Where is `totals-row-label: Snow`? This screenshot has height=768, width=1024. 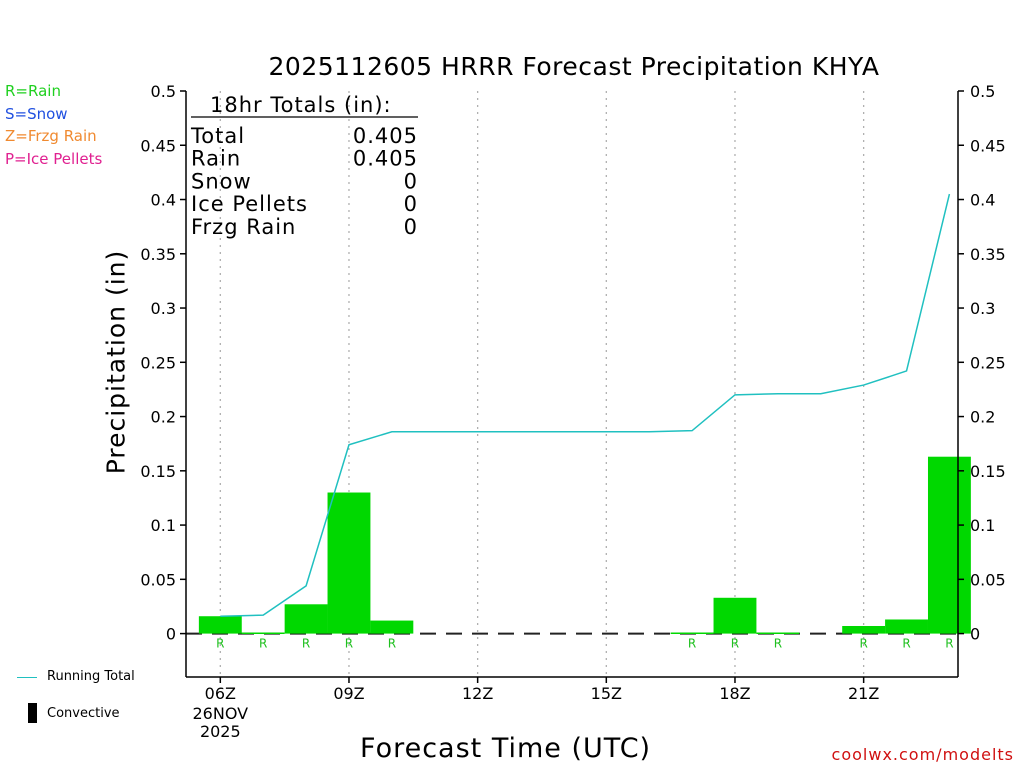
totals-row-label: Snow is located at coordinates (221, 181).